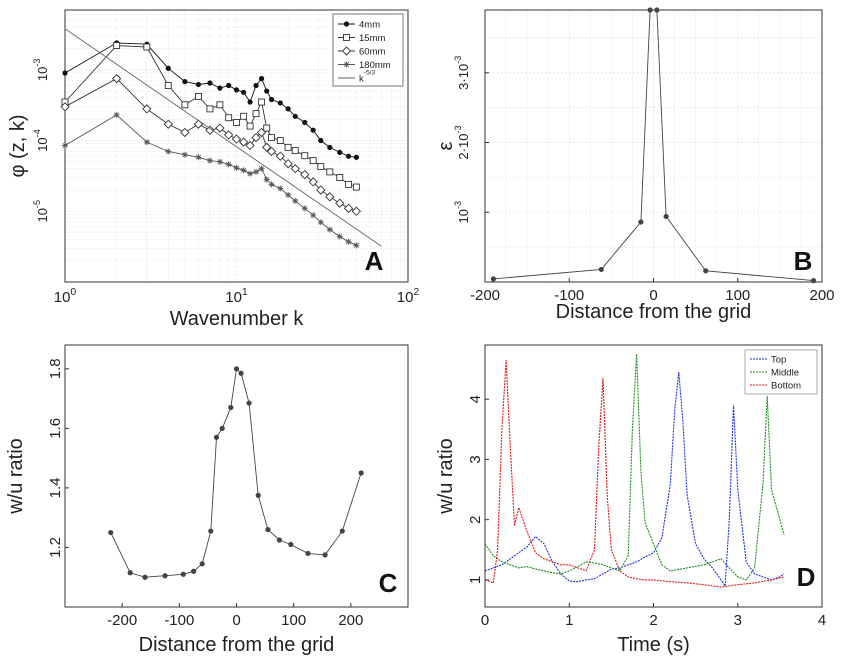 The height and width of the screenshot is (662, 841). What do you see at coordinates (367, 77) in the screenshot?
I see `legend-label: k-5/3` at bounding box center [367, 77].